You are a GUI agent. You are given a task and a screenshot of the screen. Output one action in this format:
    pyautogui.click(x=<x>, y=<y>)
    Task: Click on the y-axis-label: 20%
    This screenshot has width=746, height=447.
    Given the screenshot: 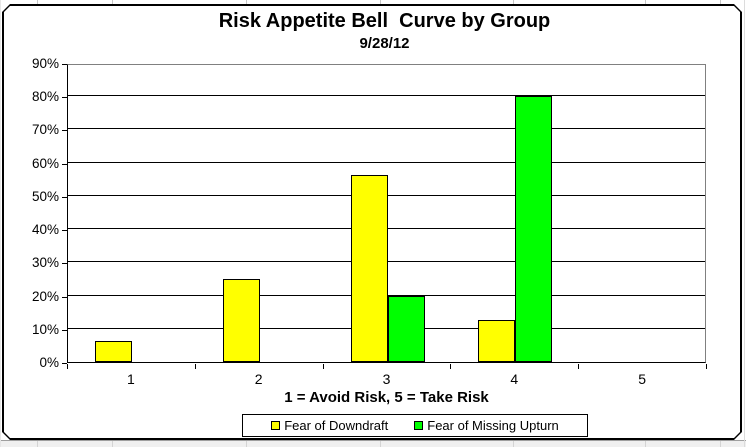 What is the action you would take?
    pyautogui.click(x=45, y=296)
    